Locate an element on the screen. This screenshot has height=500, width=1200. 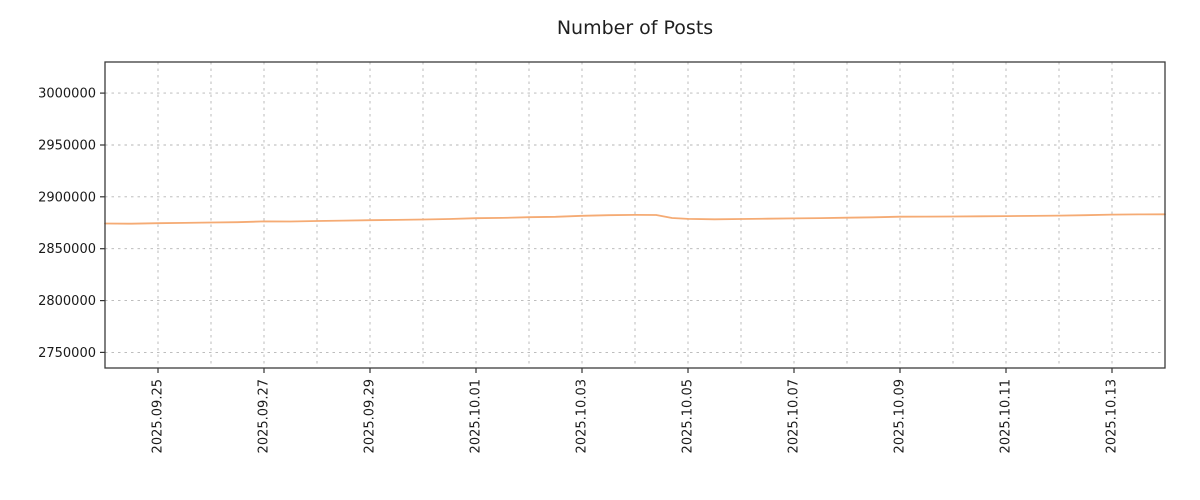
x-tick-label: 2025.10.13 is located at coordinates (1112, 416).